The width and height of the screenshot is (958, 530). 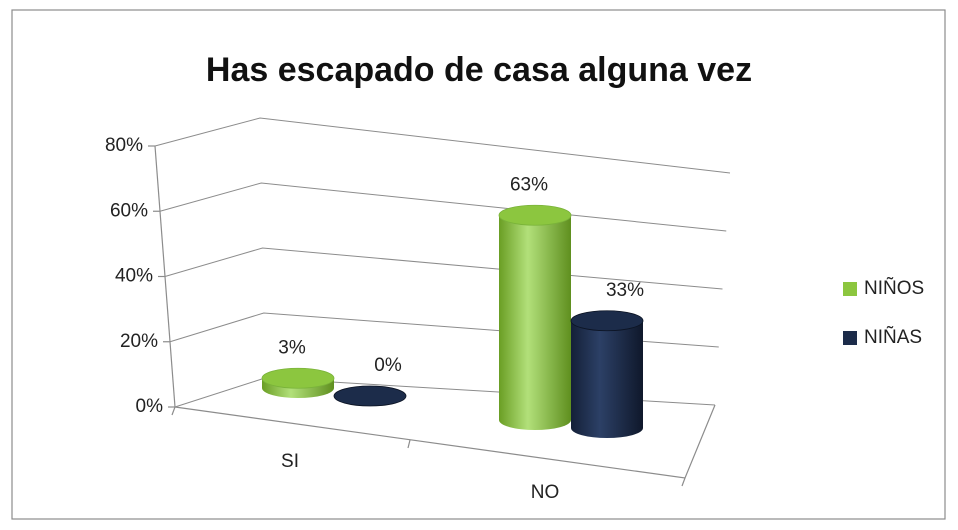 What do you see at coordinates (388, 365) in the screenshot?
I see `data-label: 0%` at bounding box center [388, 365].